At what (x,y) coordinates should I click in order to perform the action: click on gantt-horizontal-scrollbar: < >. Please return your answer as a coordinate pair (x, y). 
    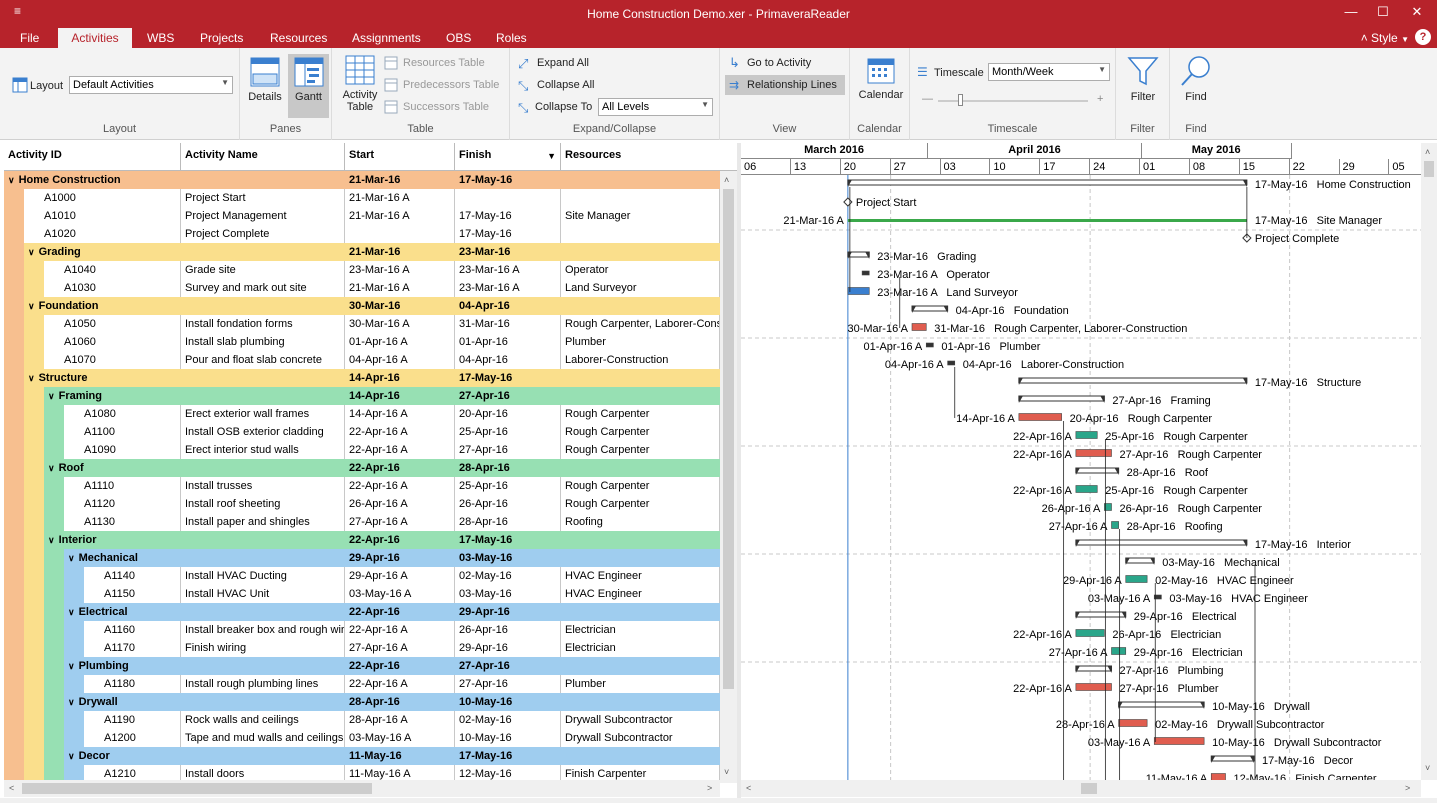
    Looking at the image, I should click on (1081, 788).